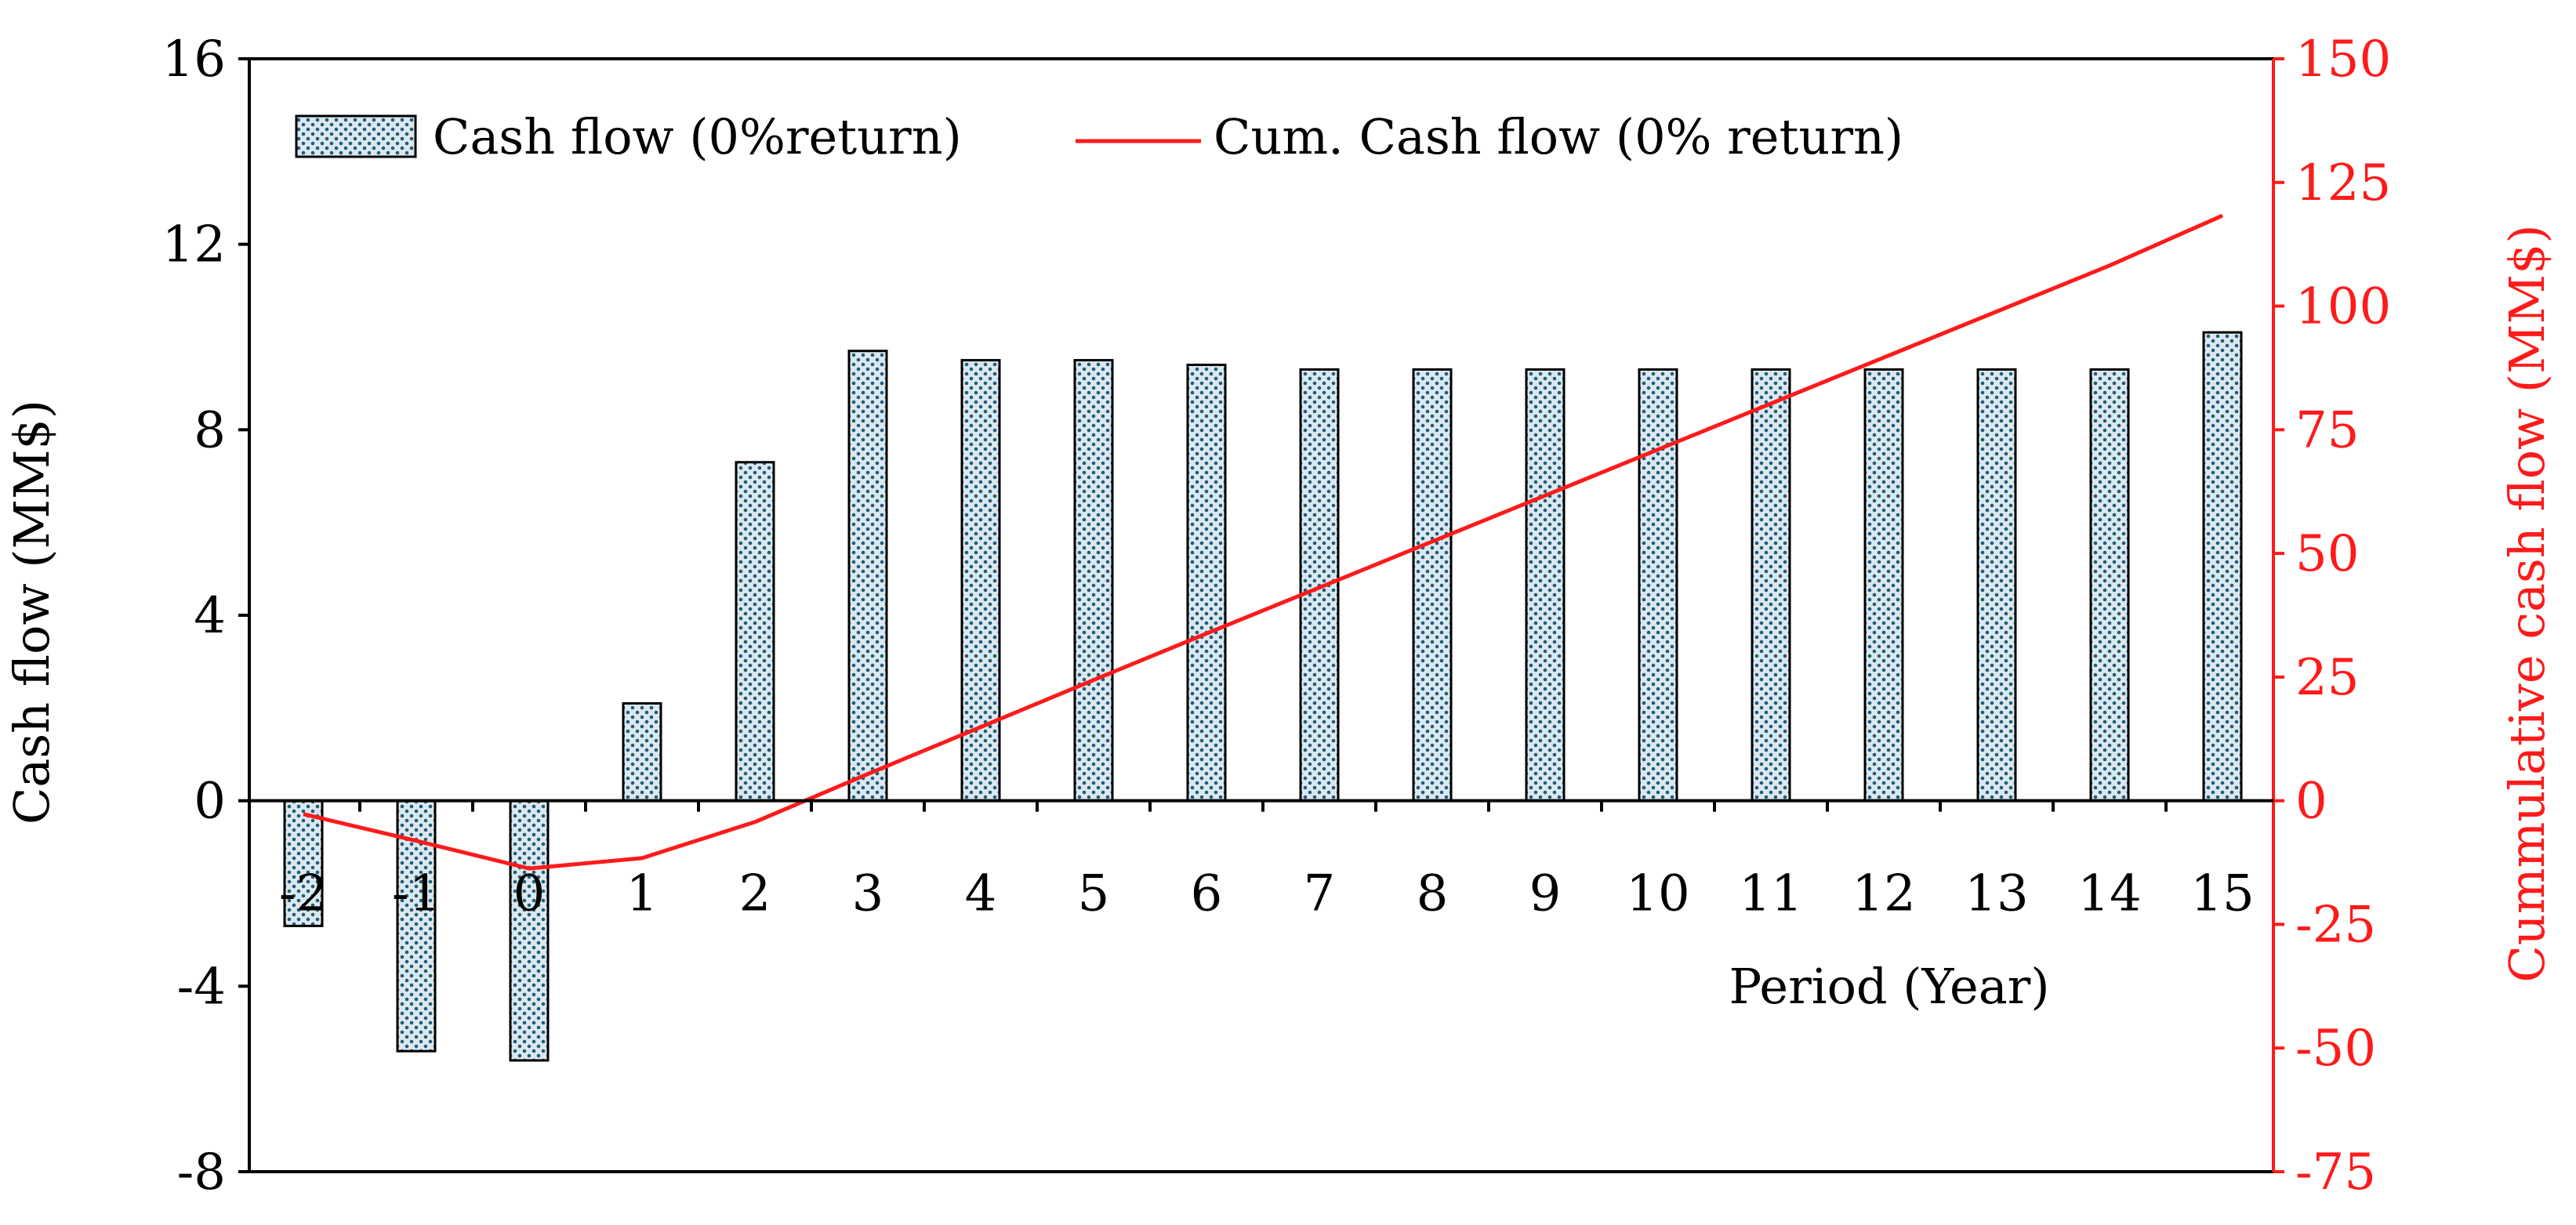 The image size is (2576, 1225). Describe the element at coordinates (2336, 1172) in the screenshot. I see `y2-tick-label: -75` at that location.